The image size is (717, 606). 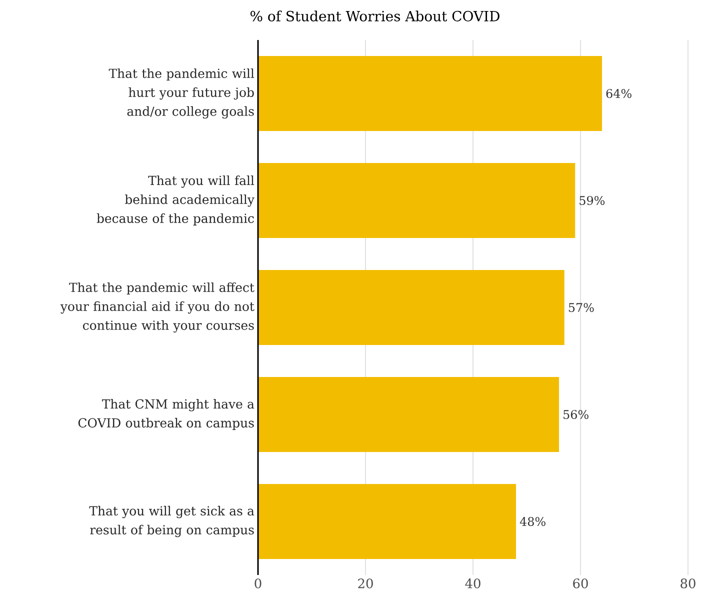 I want to click on y-tick-label: That you will get sick as a result of being on campus, so click(x=171, y=522).